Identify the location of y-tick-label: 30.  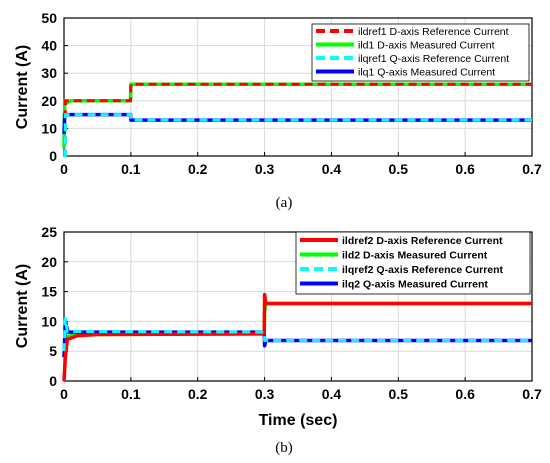
(49, 73).